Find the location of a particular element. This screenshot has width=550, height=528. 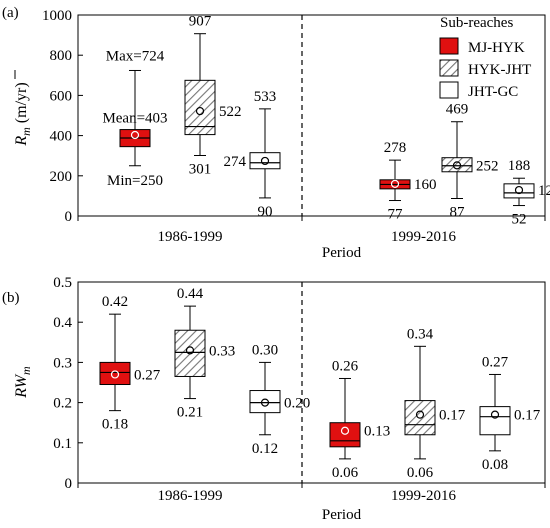

y-tick-label: 0.3 is located at coordinates (62, 363).